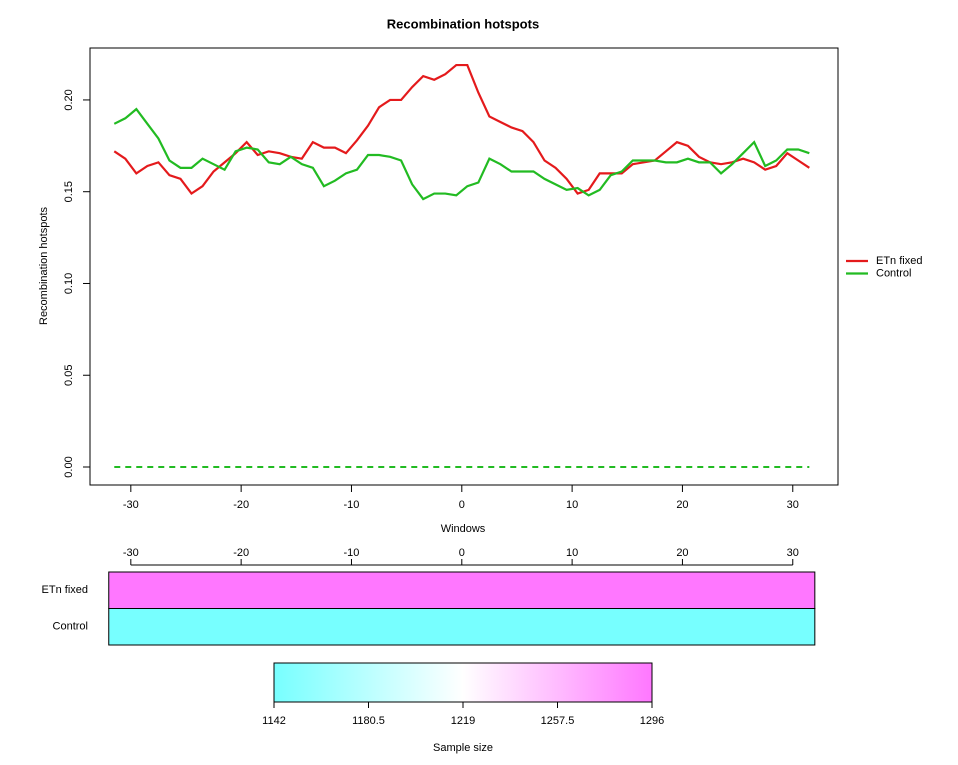 The image size is (958, 765). What do you see at coordinates (69, 99) in the screenshot?
I see `y-tick-label: 0.20` at bounding box center [69, 99].